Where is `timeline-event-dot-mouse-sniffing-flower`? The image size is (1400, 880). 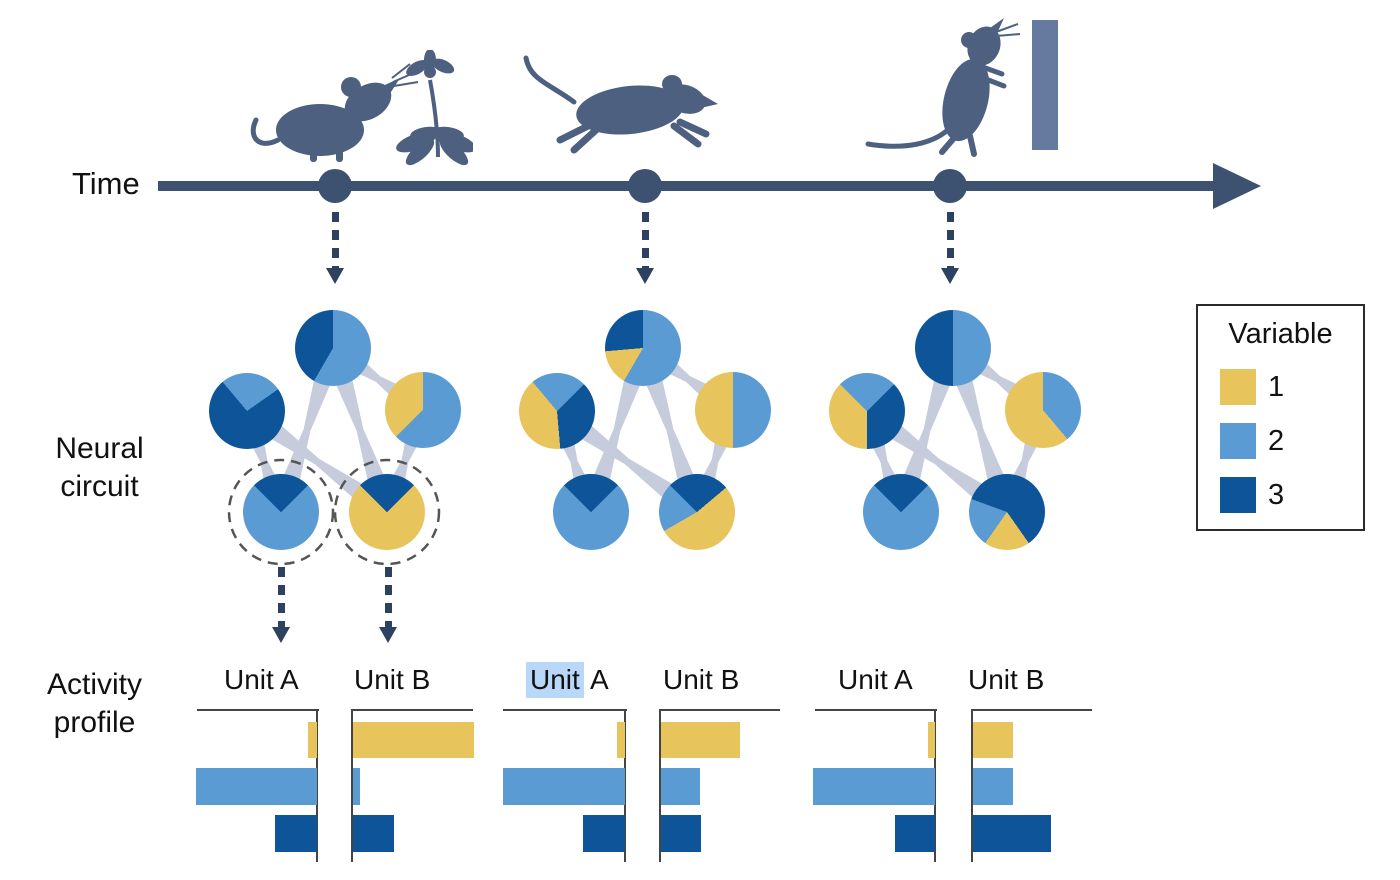 timeline-event-dot-mouse-sniffing-flower is located at coordinates (335, 186).